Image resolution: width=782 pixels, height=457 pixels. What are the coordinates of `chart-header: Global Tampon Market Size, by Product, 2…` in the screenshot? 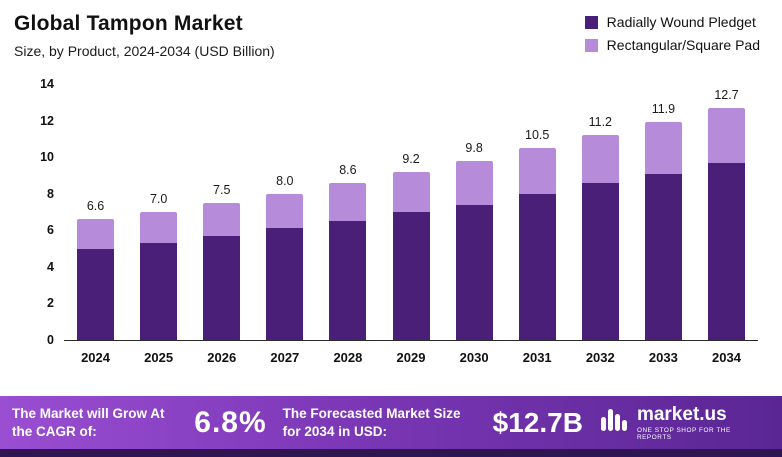 It's located at (390, 35).